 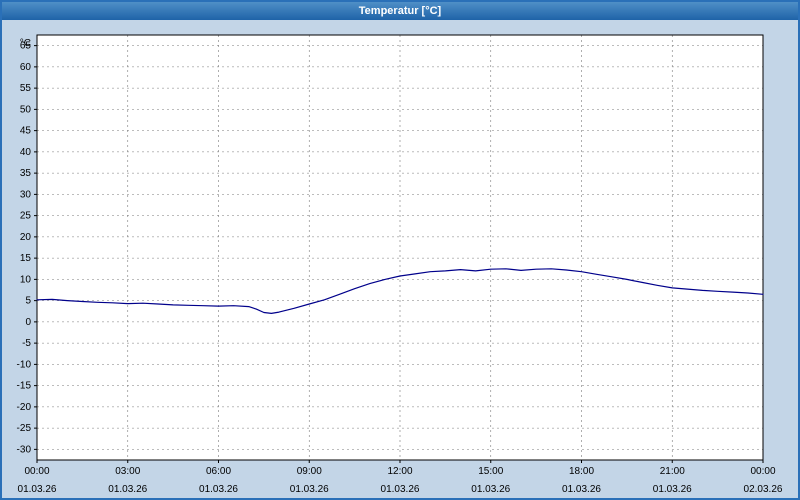 What do you see at coordinates (24, 386) in the screenshot?
I see `y-axis-tick-label: -15` at bounding box center [24, 386].